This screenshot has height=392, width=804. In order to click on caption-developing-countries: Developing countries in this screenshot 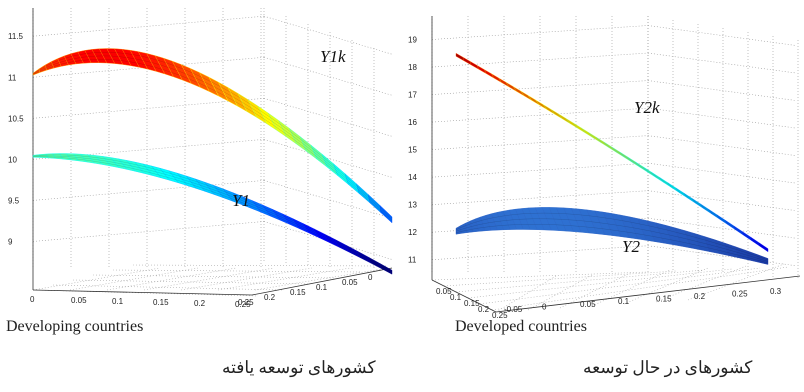, I will do `click(74, 327)`.